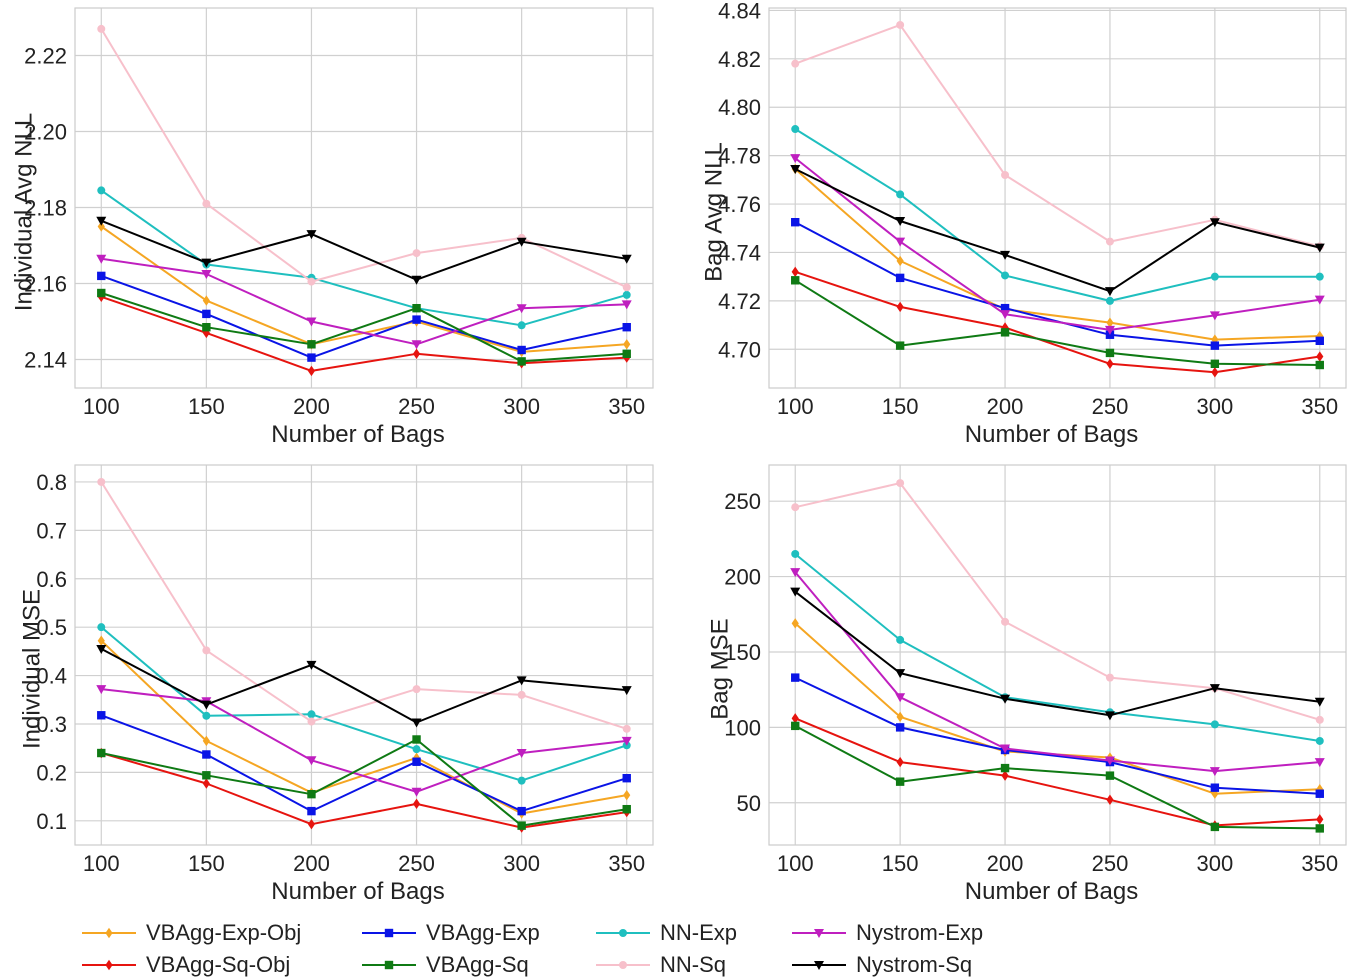  I want to click on x-tick-label: 250, so click(416, 406).